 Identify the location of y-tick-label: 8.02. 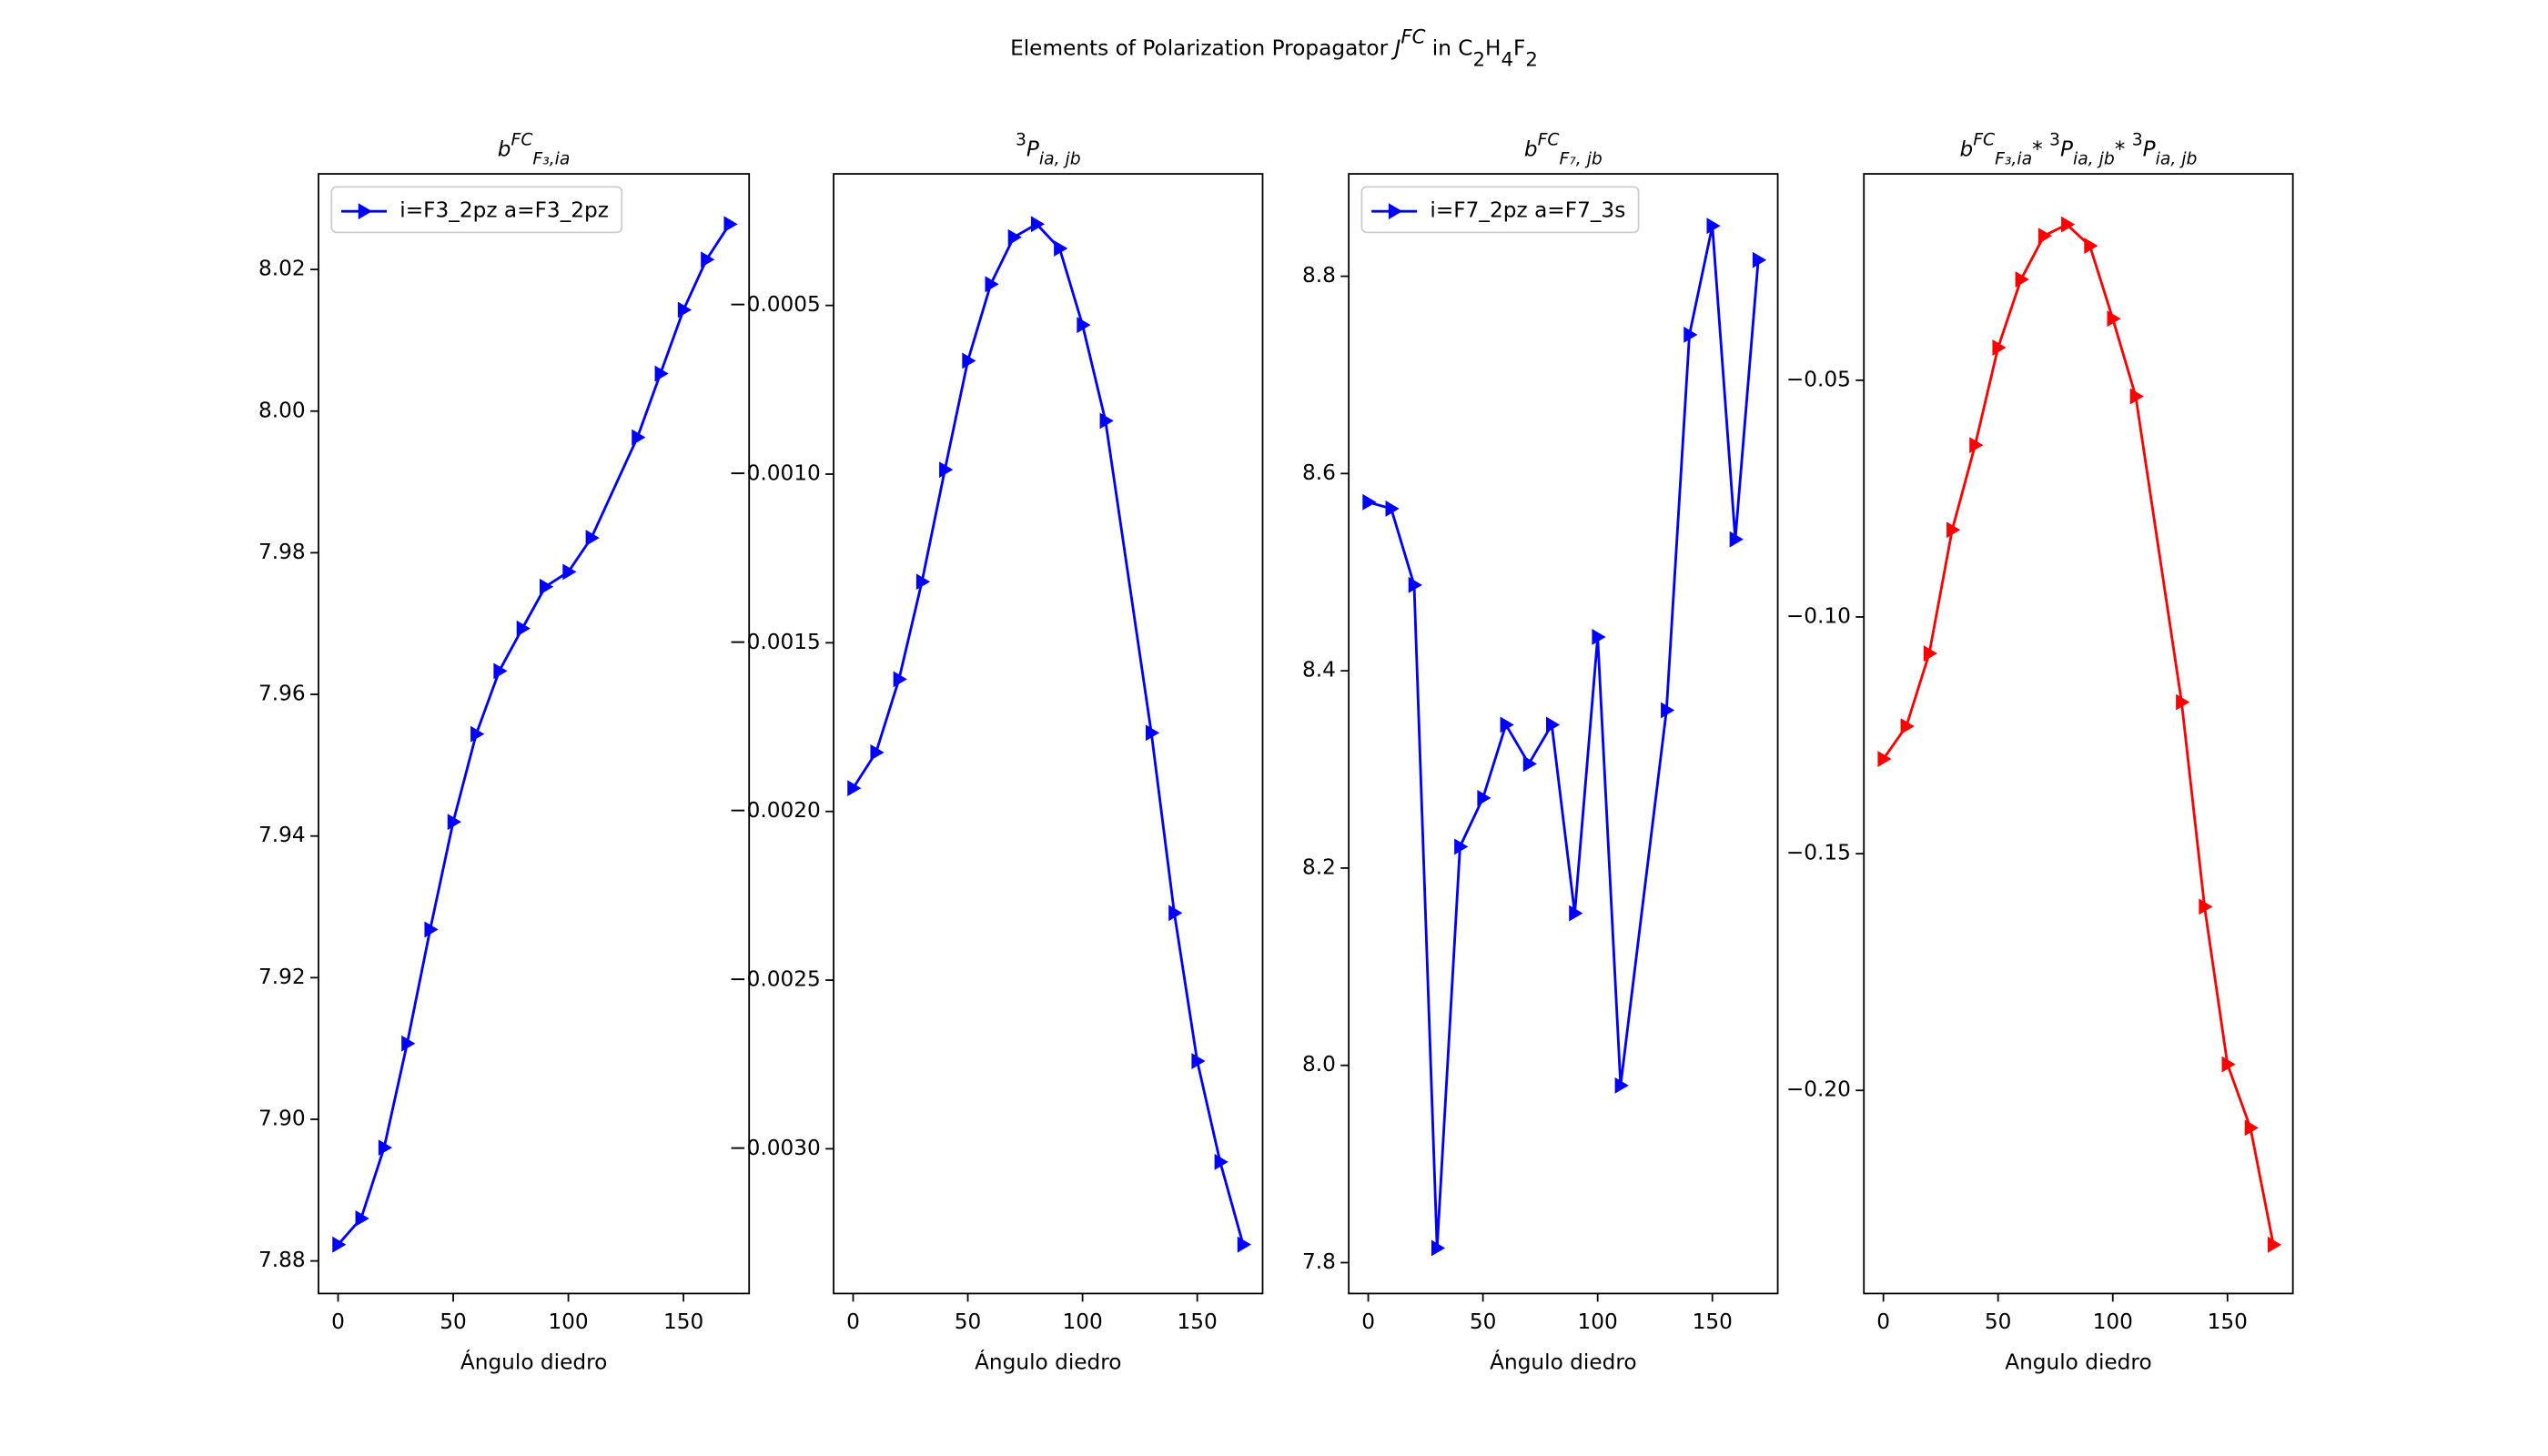
(282, 269).